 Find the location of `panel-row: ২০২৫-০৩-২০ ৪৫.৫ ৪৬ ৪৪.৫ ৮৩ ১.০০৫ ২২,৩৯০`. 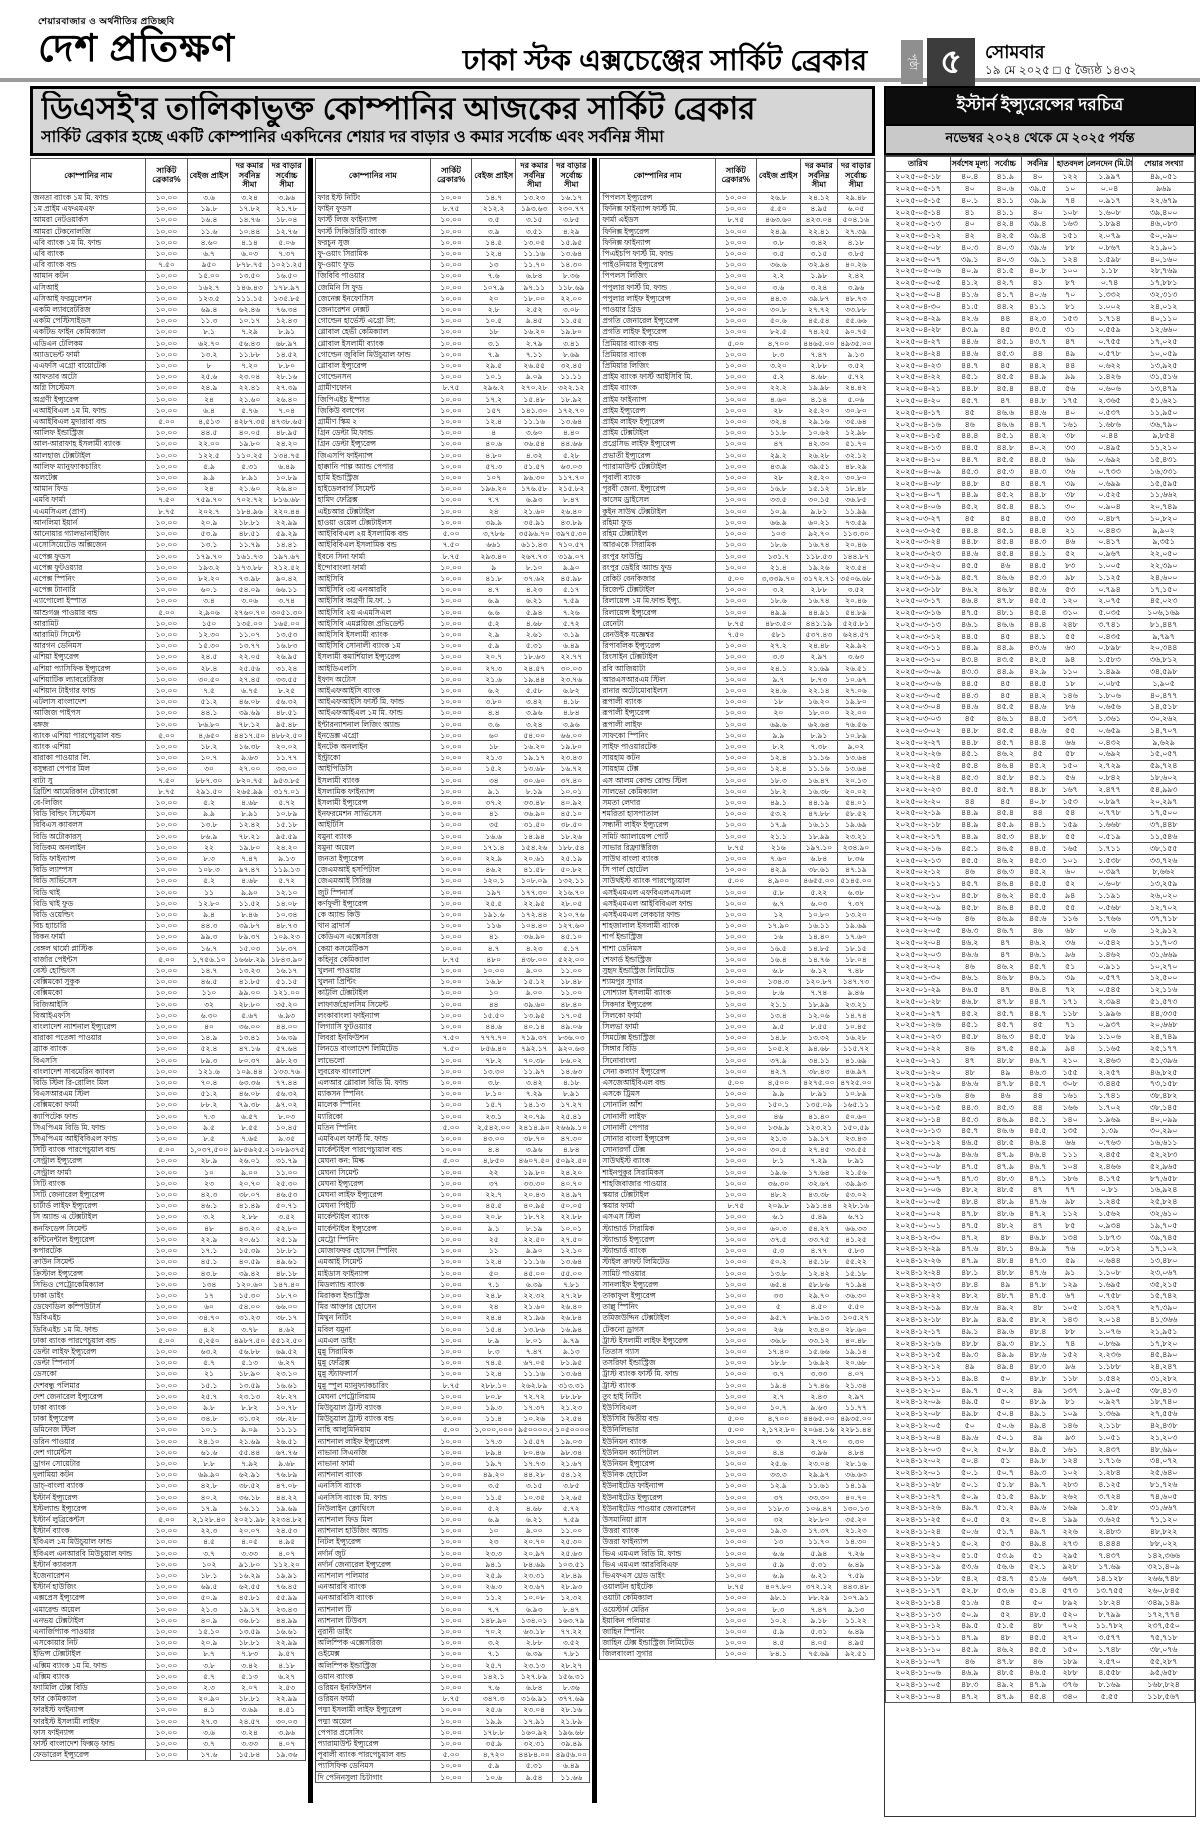

panel-row: ২০২৫-০৩-২০ ৪৫.৫ ৪৬ ৪৪.৫ ৮৩ ১.০০৫ ২২,৩৯০ is located at coordinates (1040, 566).